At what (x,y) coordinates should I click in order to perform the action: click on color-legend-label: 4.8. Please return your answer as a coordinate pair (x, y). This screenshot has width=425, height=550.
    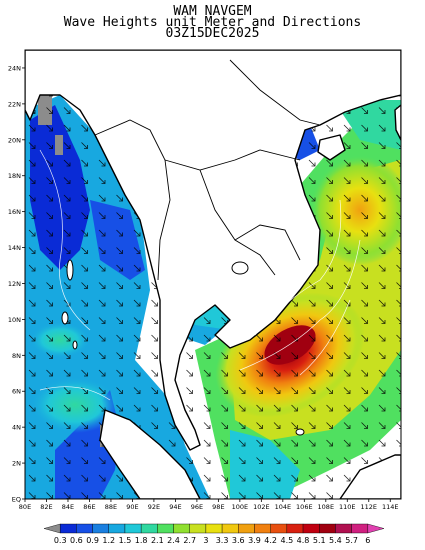
    Looking at the image, I should click on (303, 540).